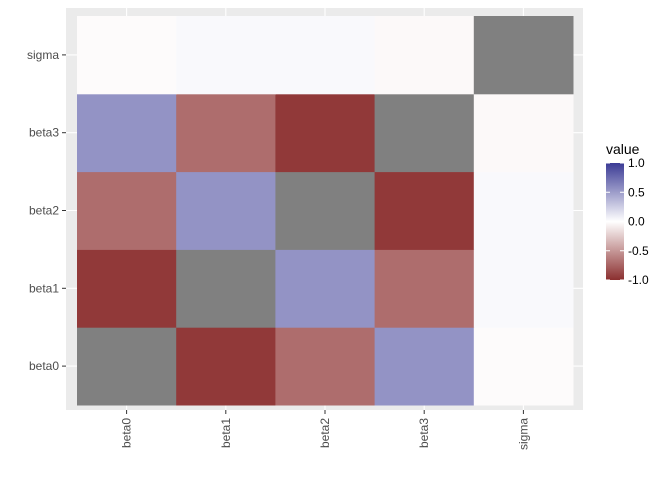 Image resolution: width=672 pixels, height=480 pixels. What do you see at coordinates (325, 55) in the screenshot?
I see `cell-beta2-sigma` at bounding box center [325, 55].